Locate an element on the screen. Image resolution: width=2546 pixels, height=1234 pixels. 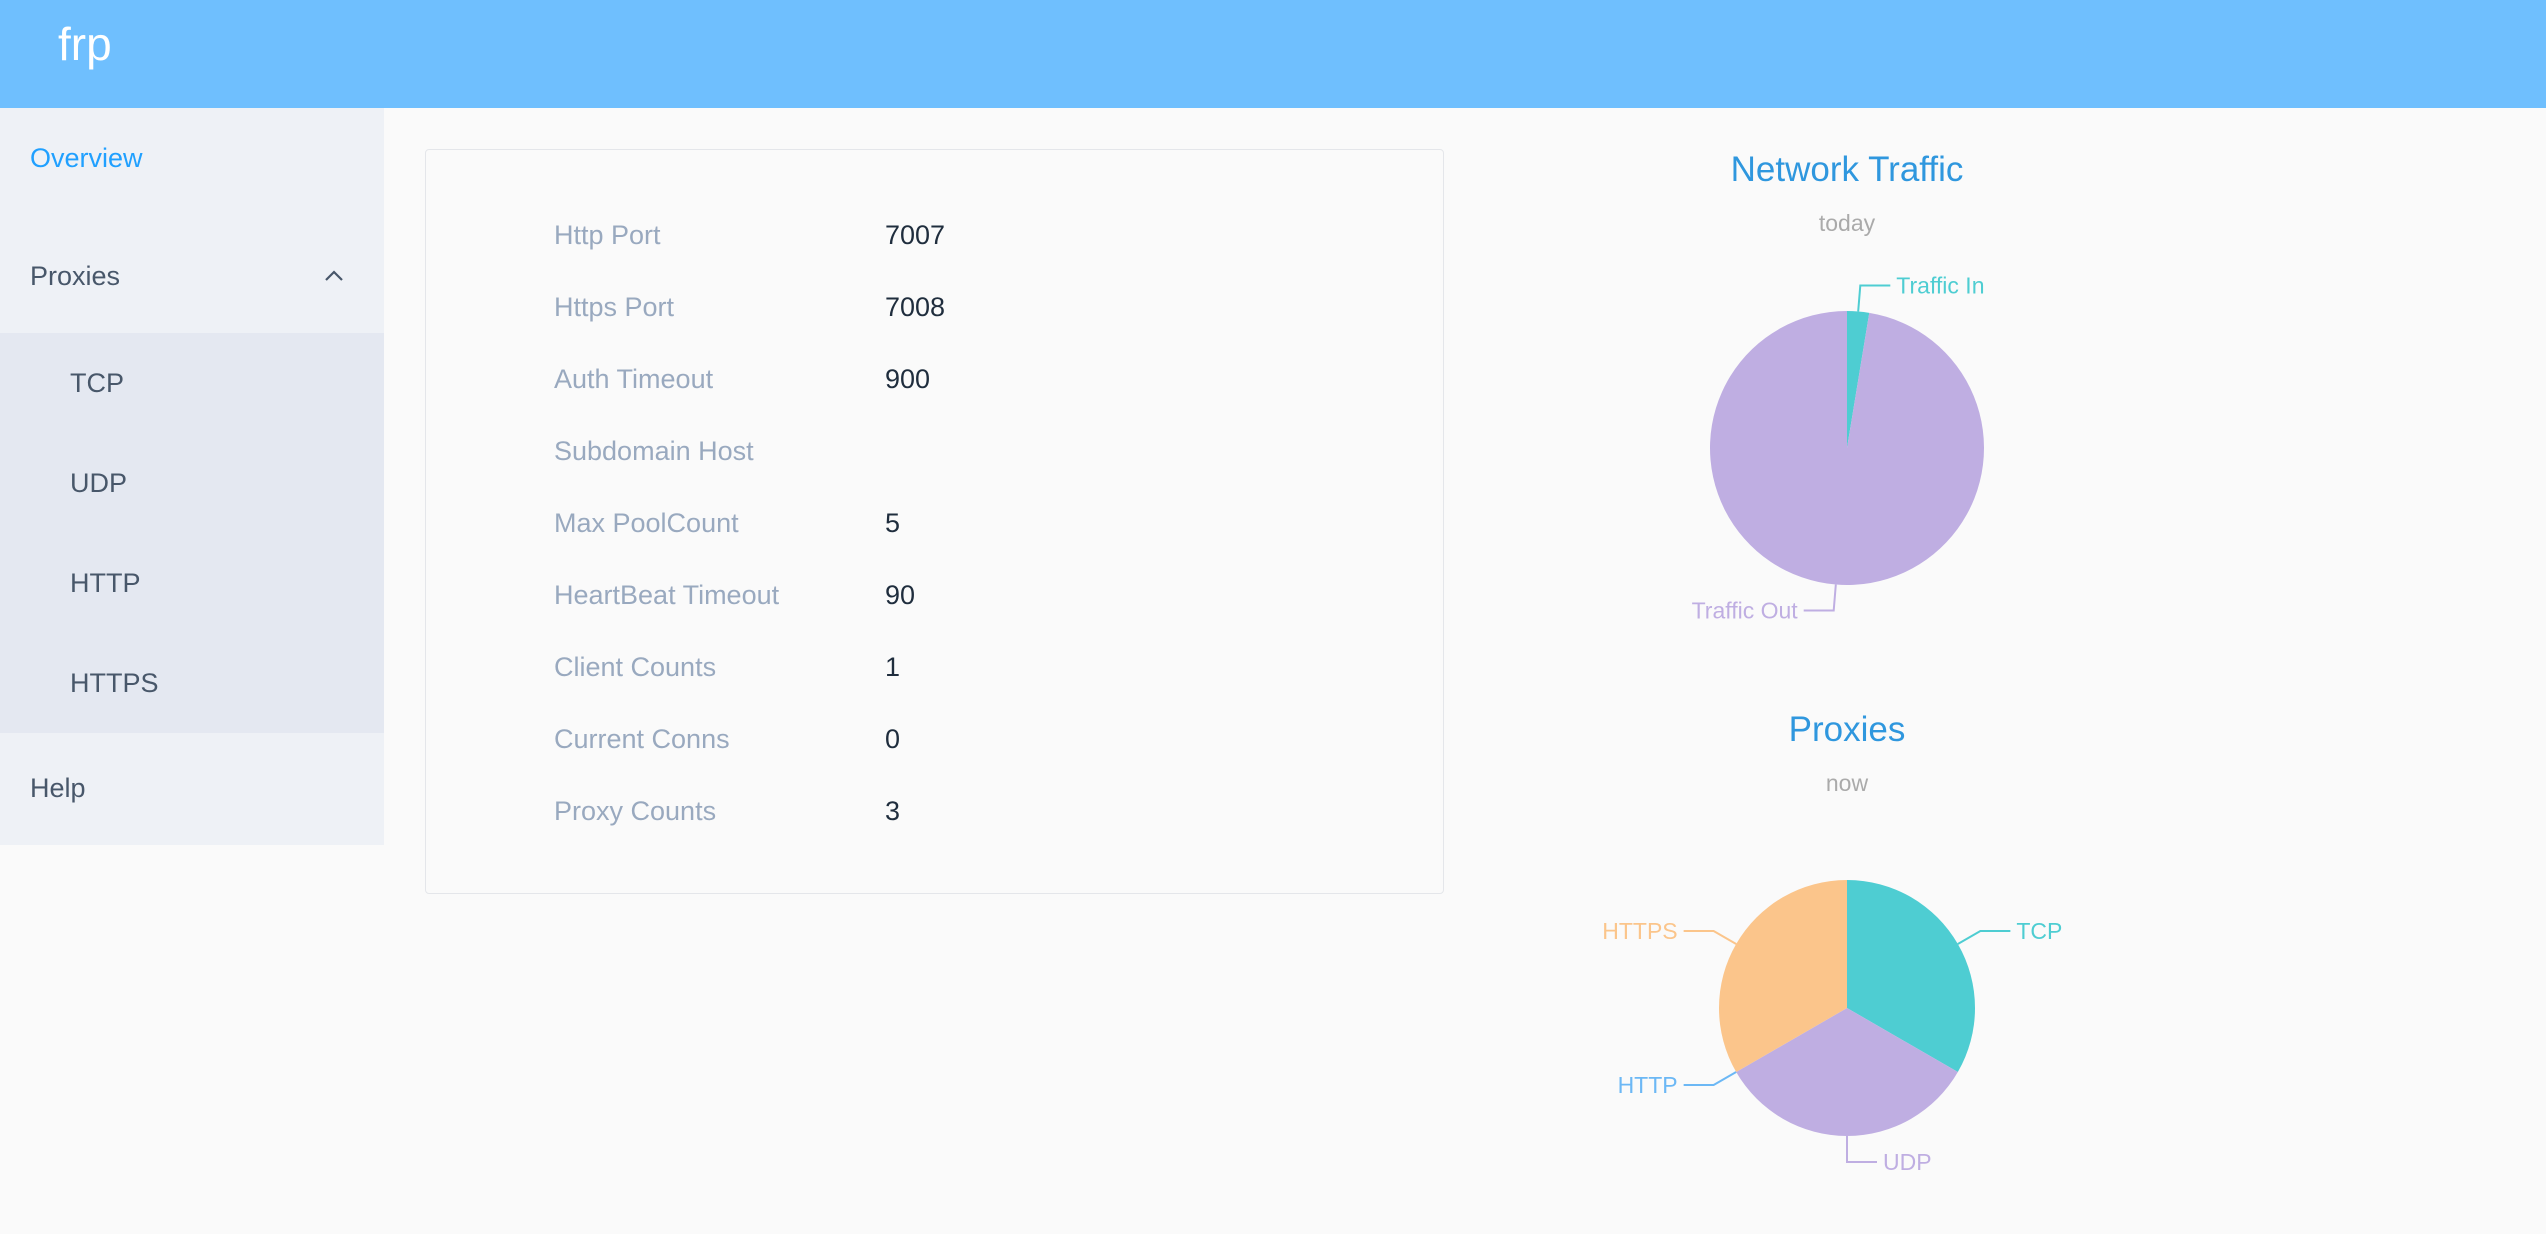
info-row: Client Counts 1 is located at coordinates (727, 667).